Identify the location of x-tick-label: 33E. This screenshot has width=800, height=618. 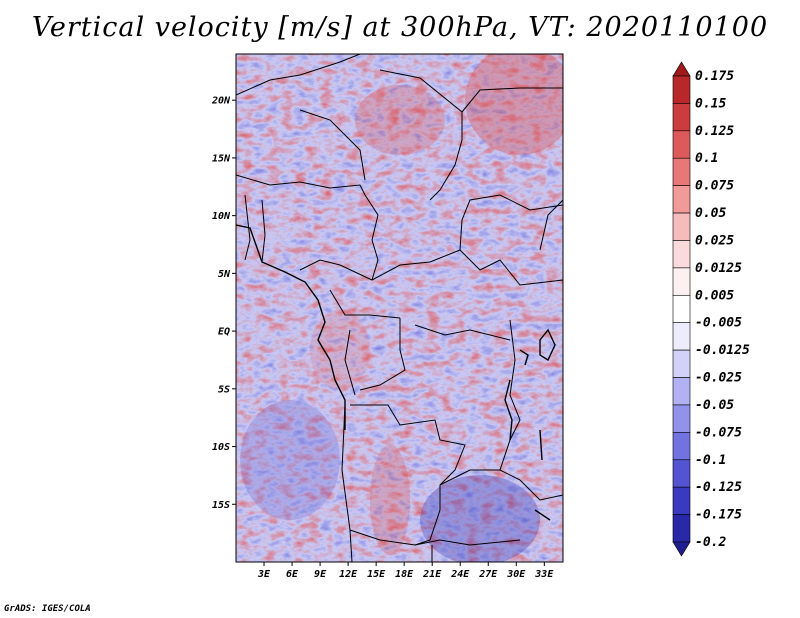
(544, 574).